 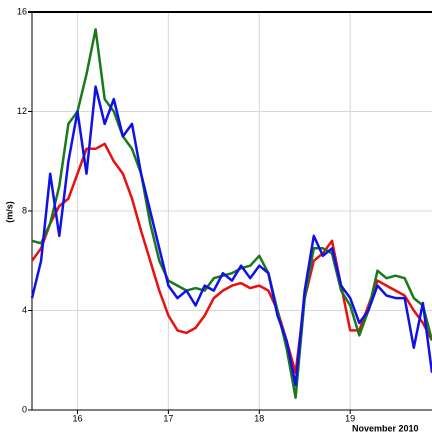 What do you see at coordinates (385, 428) in the screenshot?
I see `x-axis-label: November 2010` at bounding box center [385, 428].